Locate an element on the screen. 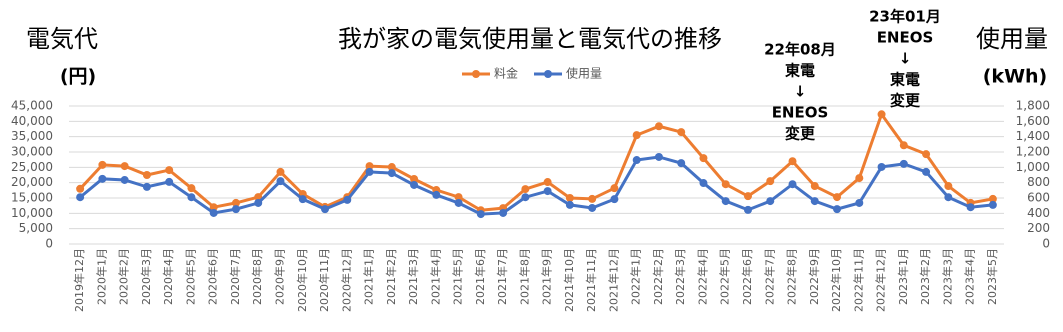 The width and height of the screenshot is (1063, 332). y2-tick-label: 0 is located at coordinates (1046, 244).